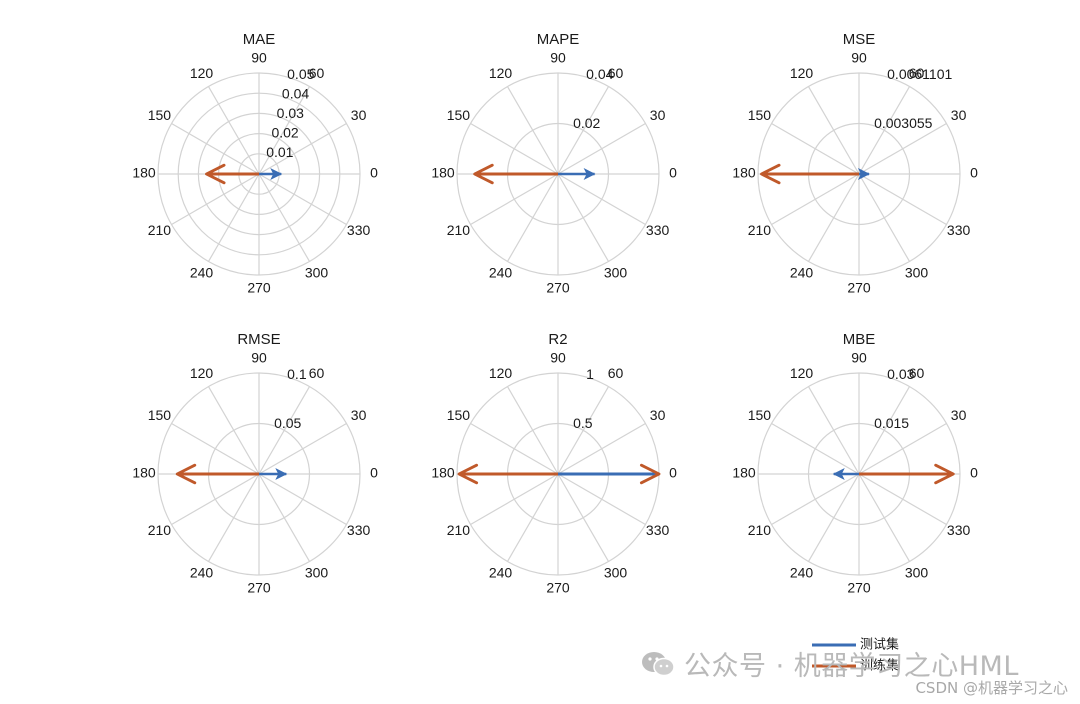 The image size is (1080, 704). Describe the element at coordinates (658, 663) in the screenshot. I see `wechat-icon` at that location.